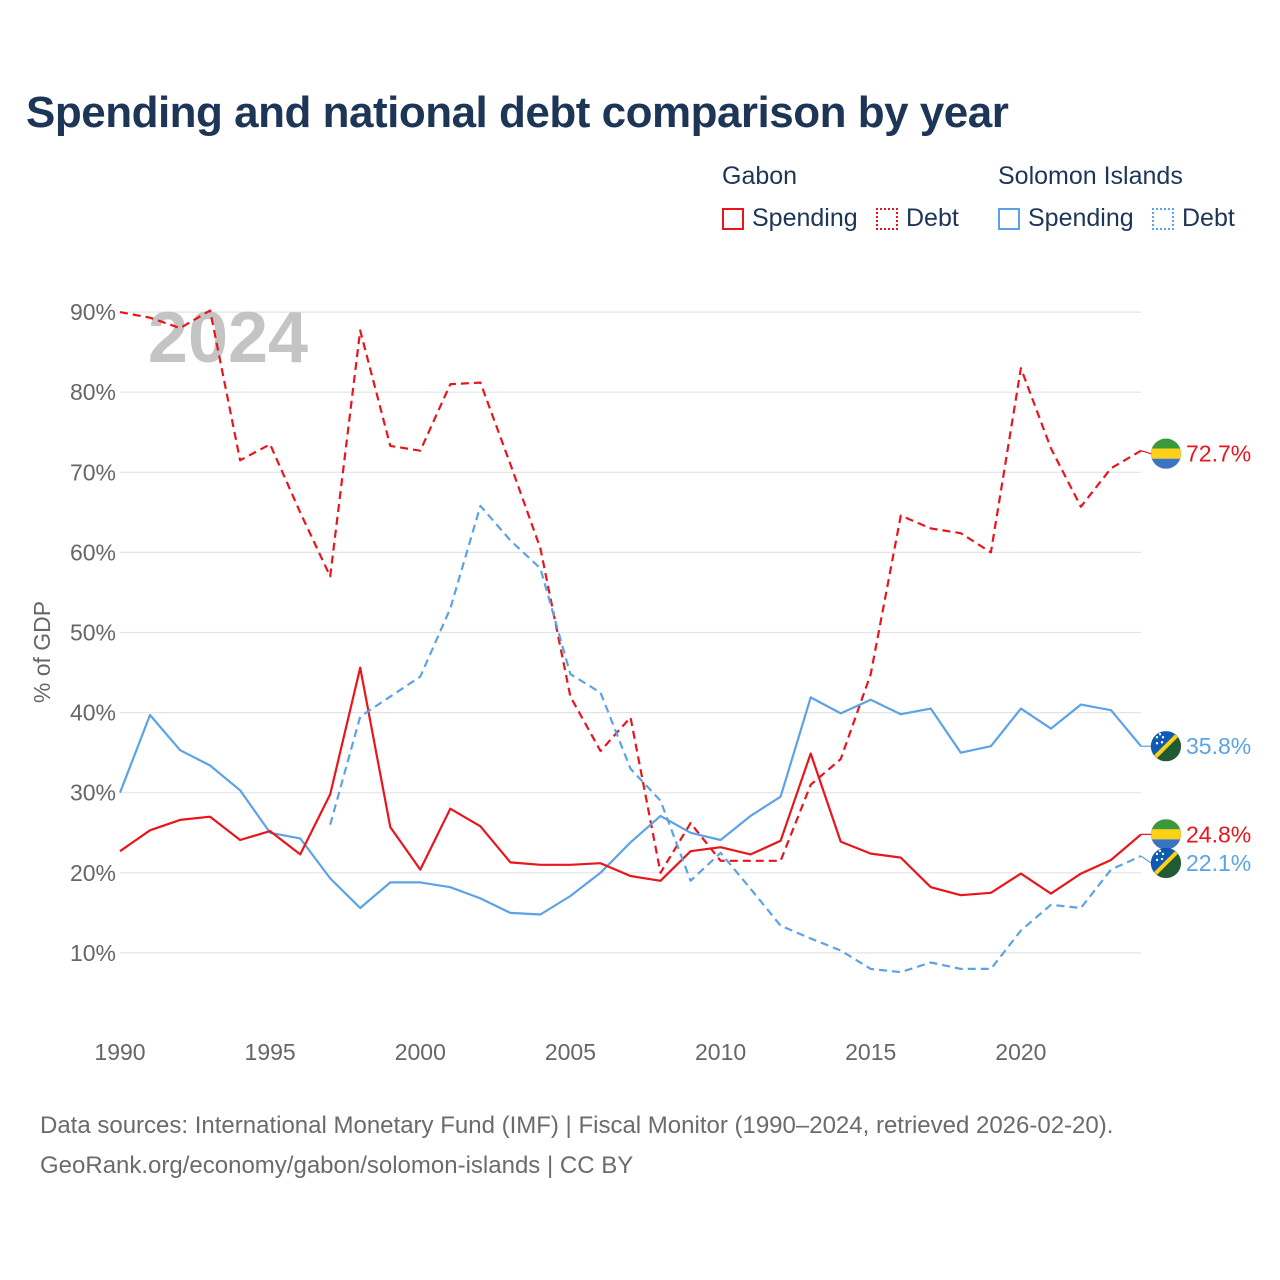 The width and height of the screenshot is (1280, 1280). What do you see at coordinates (1218, 863) in the screenshot?
I see `end-value-label: 22.1%` at bounding box center [1218, 863].